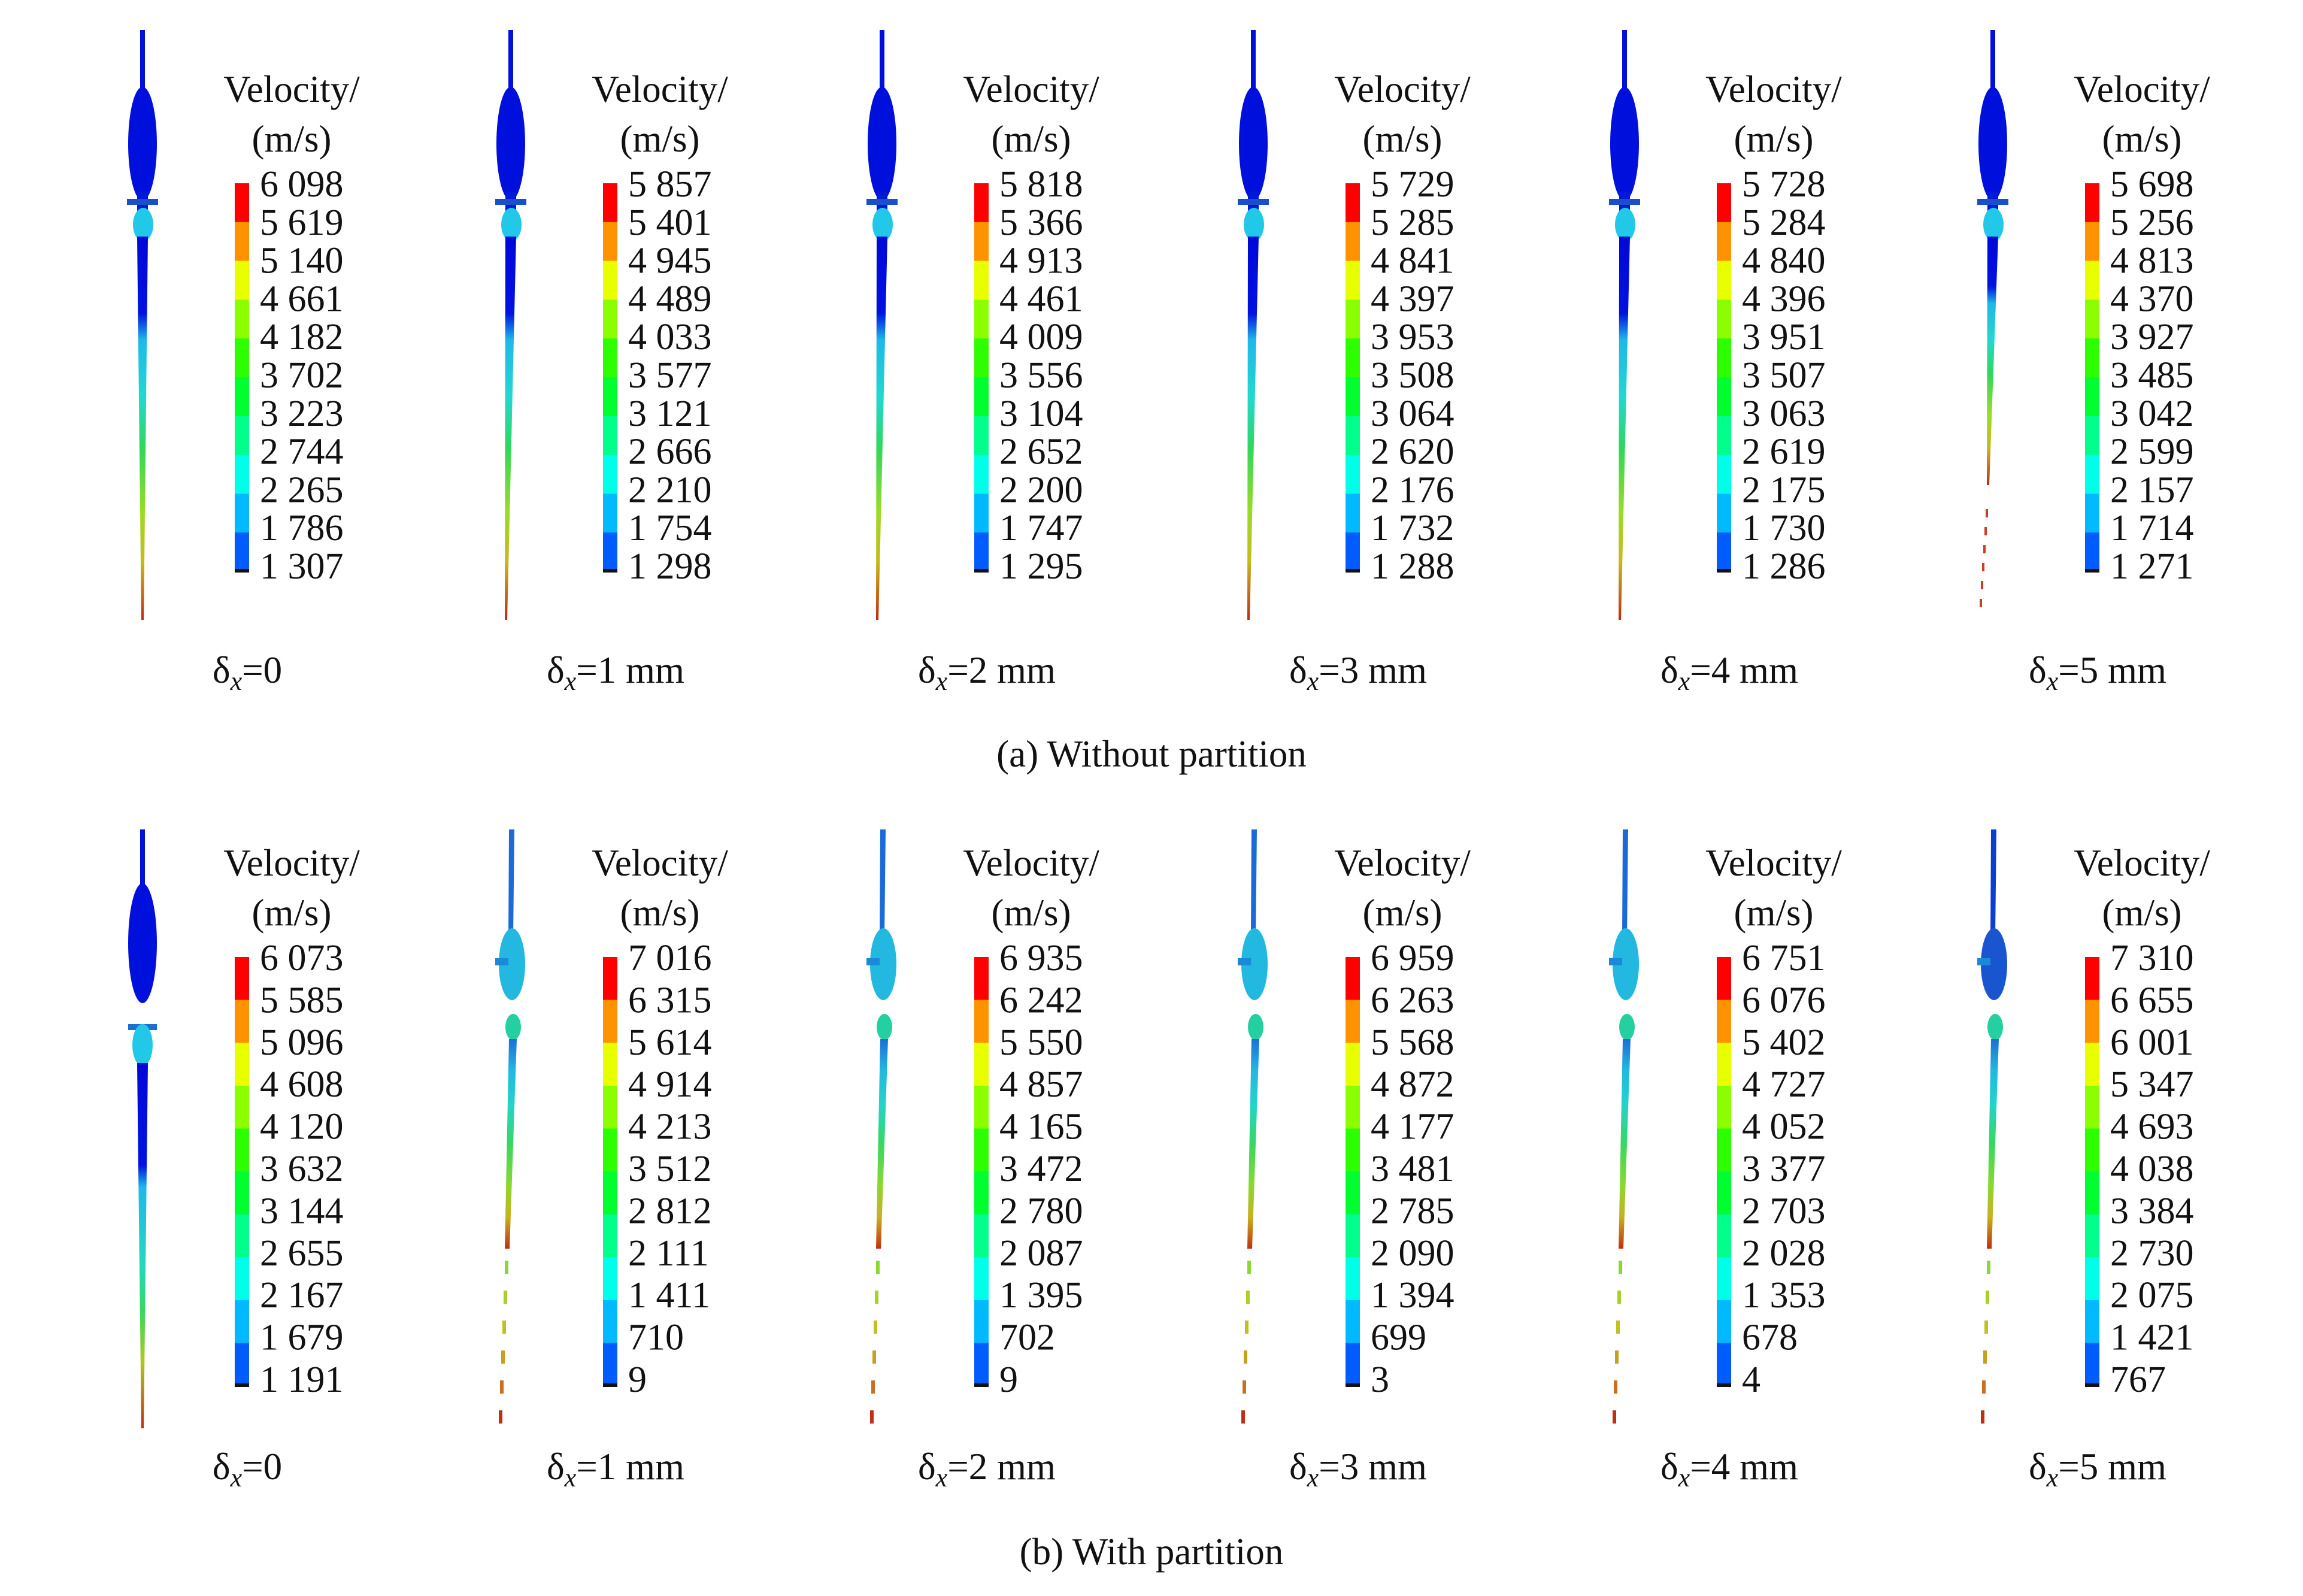 The height and width of the screenshot is (1596, 2303). What do you see at coordinates (1413, 1084) in the screenshot?
I see `colorbar-tick-label: 4 872` at bounding box center [1413, 1084].